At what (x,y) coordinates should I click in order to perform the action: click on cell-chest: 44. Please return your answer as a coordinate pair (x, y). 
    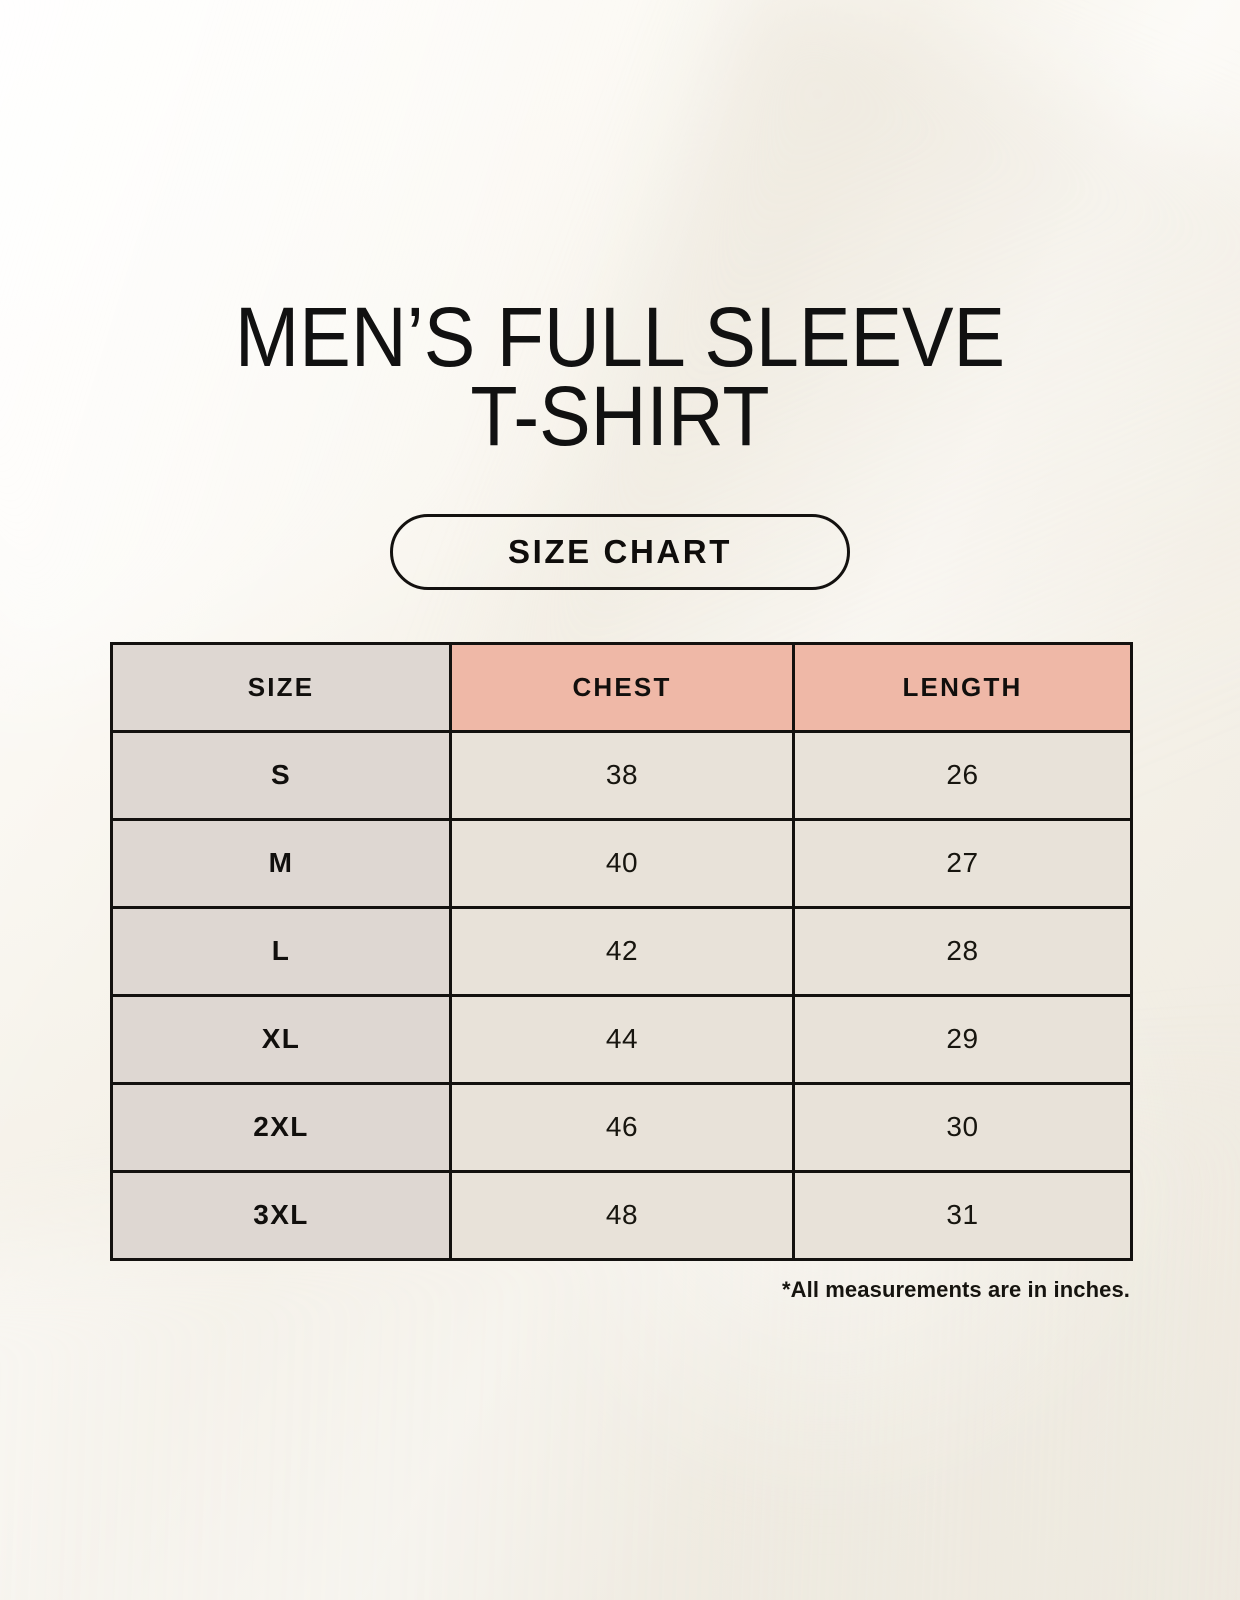
    Looking at the image, I should click on (622, 1039).